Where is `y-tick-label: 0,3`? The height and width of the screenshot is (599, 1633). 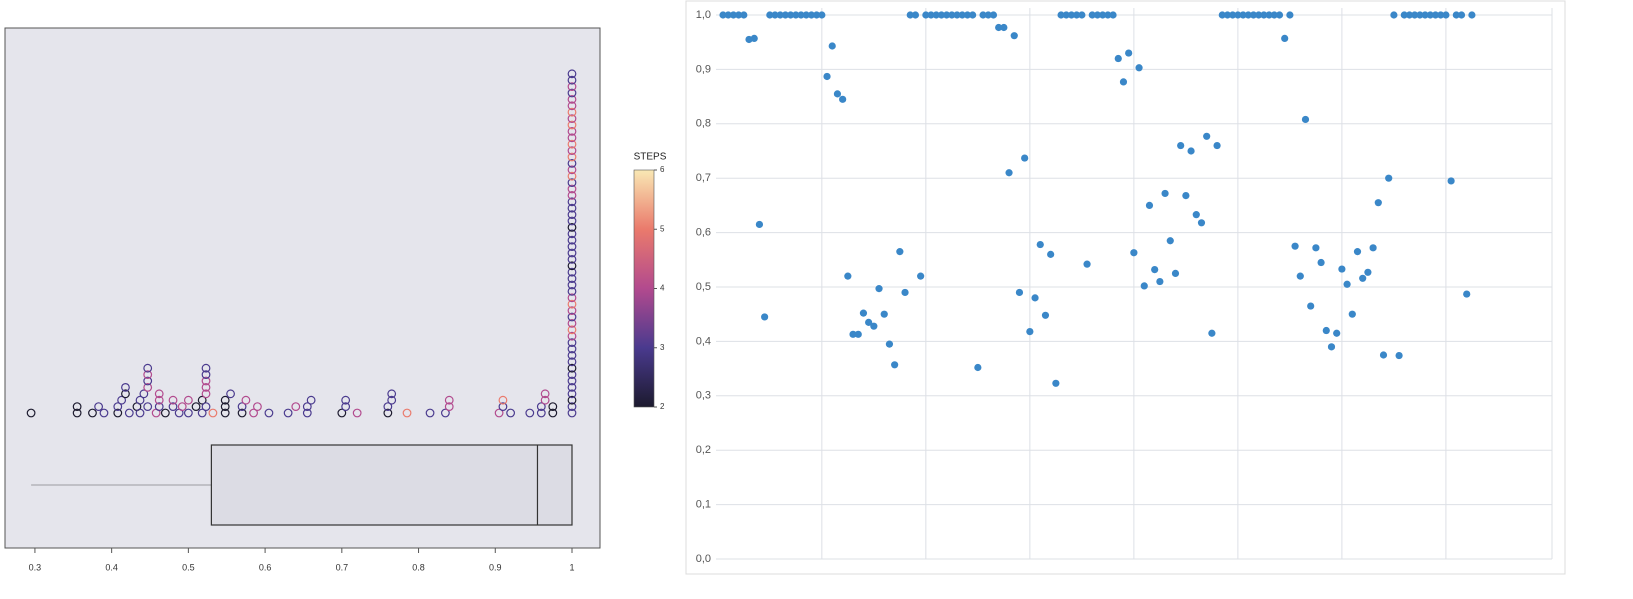 y-tick-label: 0,3 is located at coordinates (703, 396).